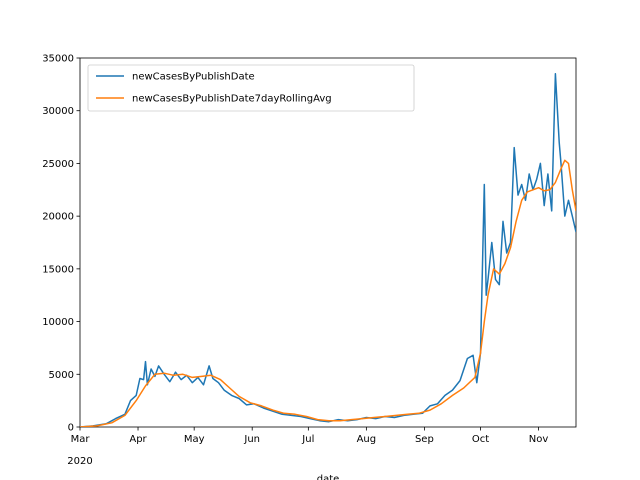 Image resolution: width=640 pixels, height=480 pixels. What do you see at coordinates (61, 244) in the screenshot?
I see `y-axis-ticks: 0 5000 10000 15000 20000 25000 30000 35000` at bounding box center [61, 244].